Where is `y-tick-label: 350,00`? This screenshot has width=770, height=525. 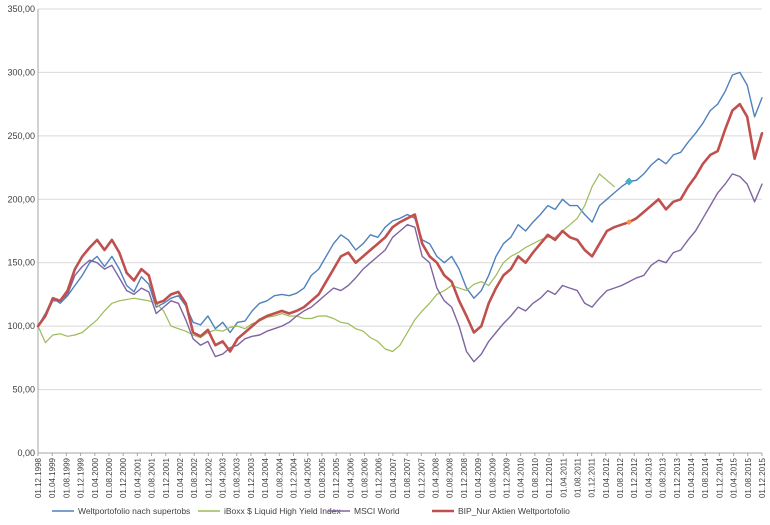
y-tick-label: 350,00 is located at coordinates (21, 9).